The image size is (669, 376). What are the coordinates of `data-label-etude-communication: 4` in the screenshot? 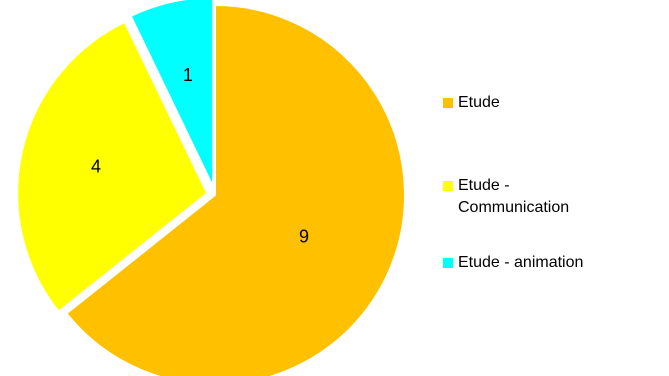 It's located at (96, 167).